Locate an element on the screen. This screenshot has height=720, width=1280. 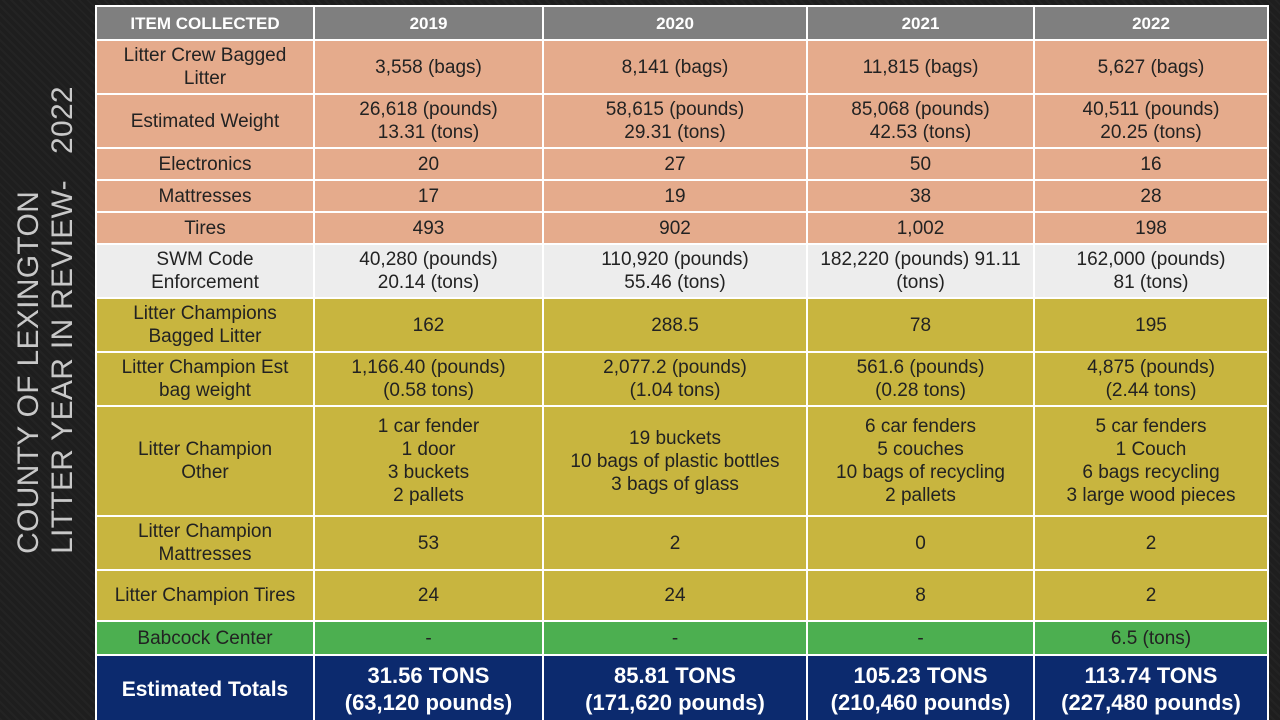
table-cell: 27 is located at coordinates (675, 164).